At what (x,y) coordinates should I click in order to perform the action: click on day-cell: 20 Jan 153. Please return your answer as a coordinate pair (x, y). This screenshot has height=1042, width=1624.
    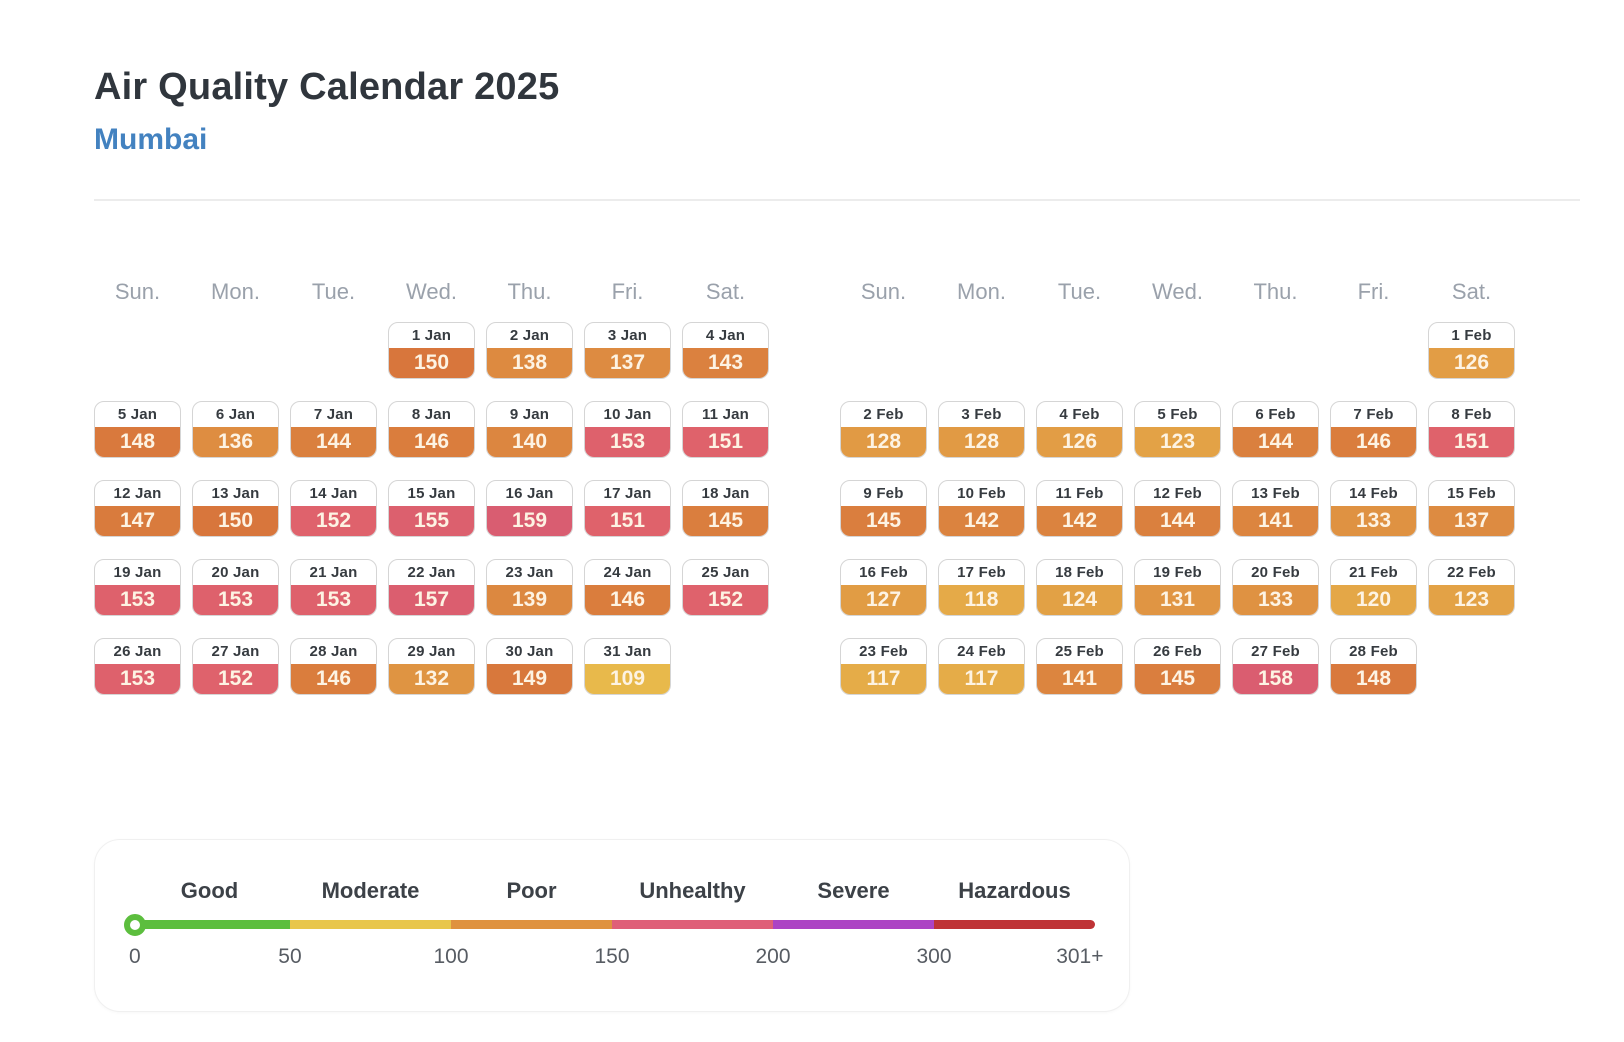
    Looking at the image, I should click on (235, 587).